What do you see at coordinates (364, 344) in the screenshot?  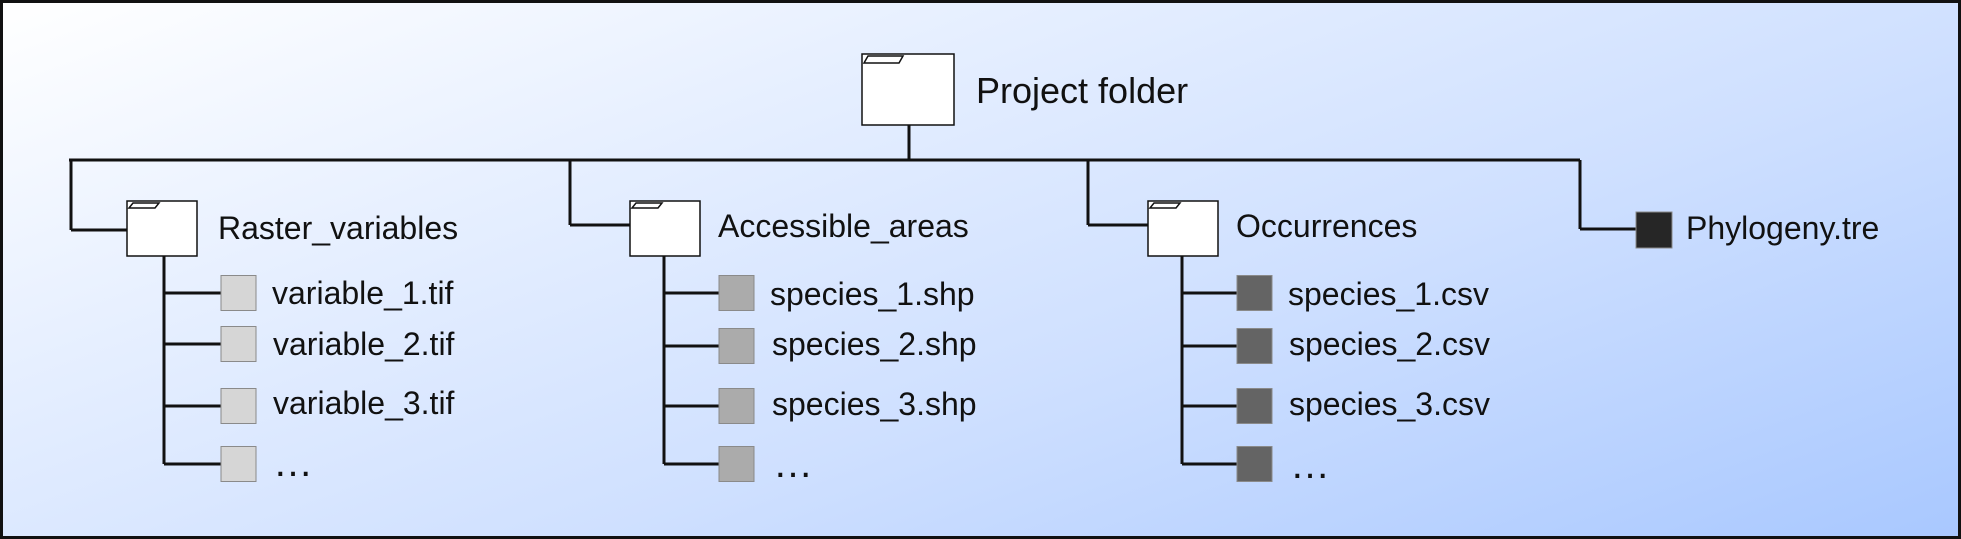 I see `file-label: variable_2.tif` at bounding box center [364, 344].